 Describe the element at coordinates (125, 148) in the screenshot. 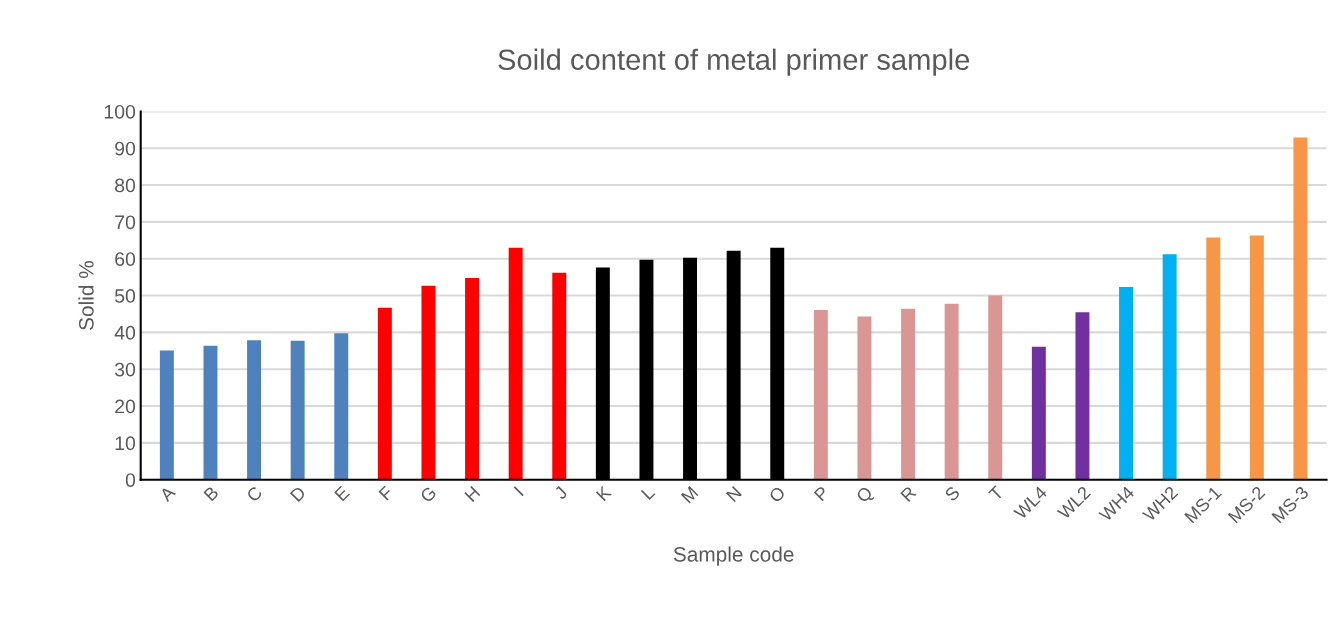

I see `y-tick-label: 90` at that location.